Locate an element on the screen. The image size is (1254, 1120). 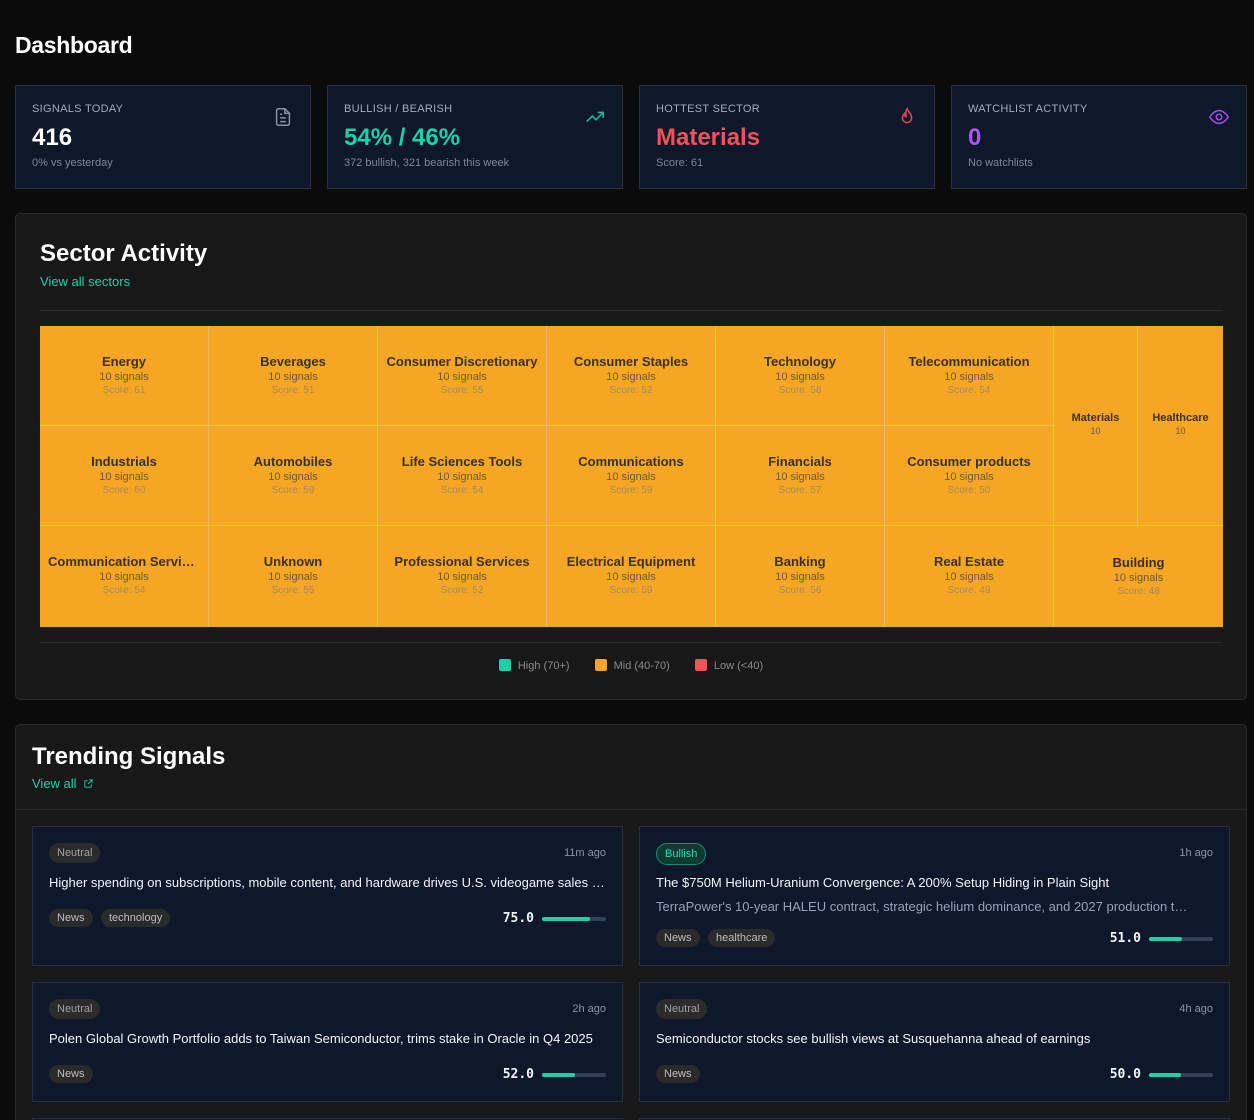
timestamp: 2h ago is located at coordinates (589, 1009).